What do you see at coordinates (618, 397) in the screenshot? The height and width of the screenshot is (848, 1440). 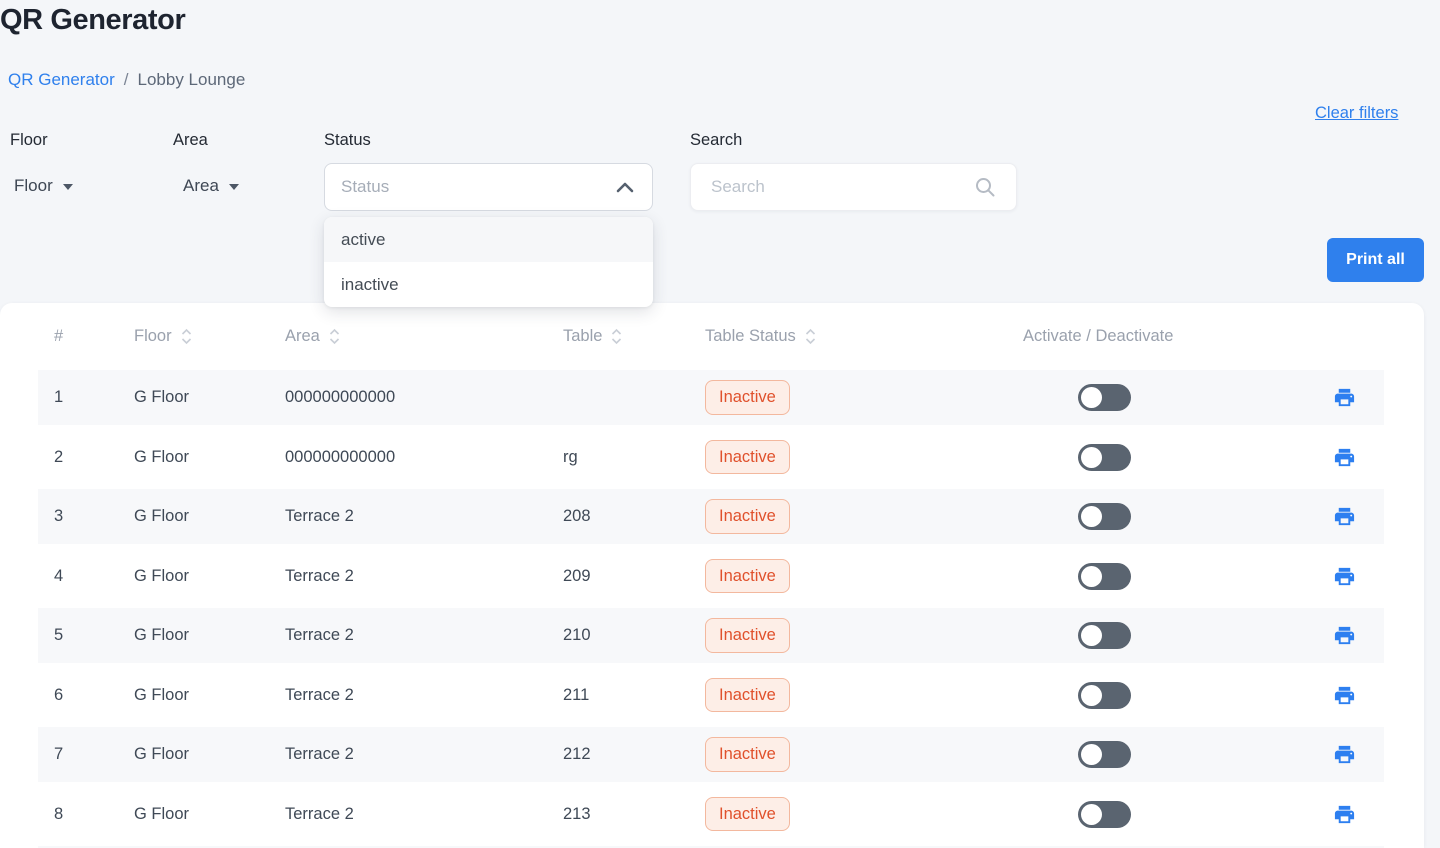 I see `table-name-cell` at bounding box center [618, 397].